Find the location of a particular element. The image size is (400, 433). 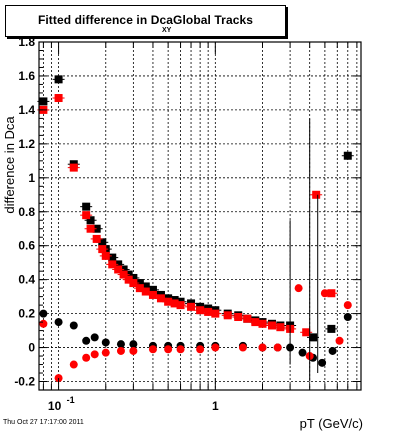

y-tick-label: 1.6 is located at coordinates (26, 76).